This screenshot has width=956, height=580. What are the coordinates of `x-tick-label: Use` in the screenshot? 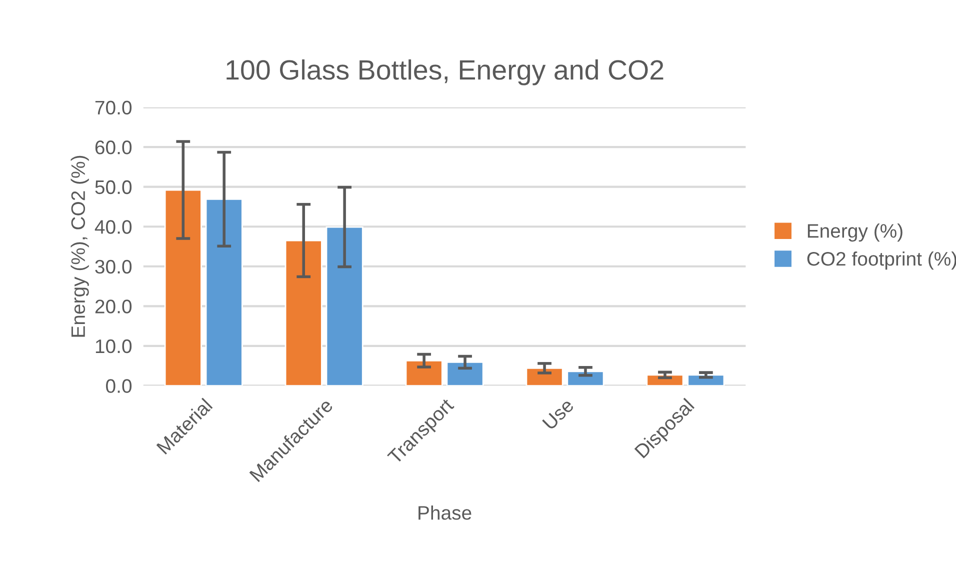 It's located at (558, 414).